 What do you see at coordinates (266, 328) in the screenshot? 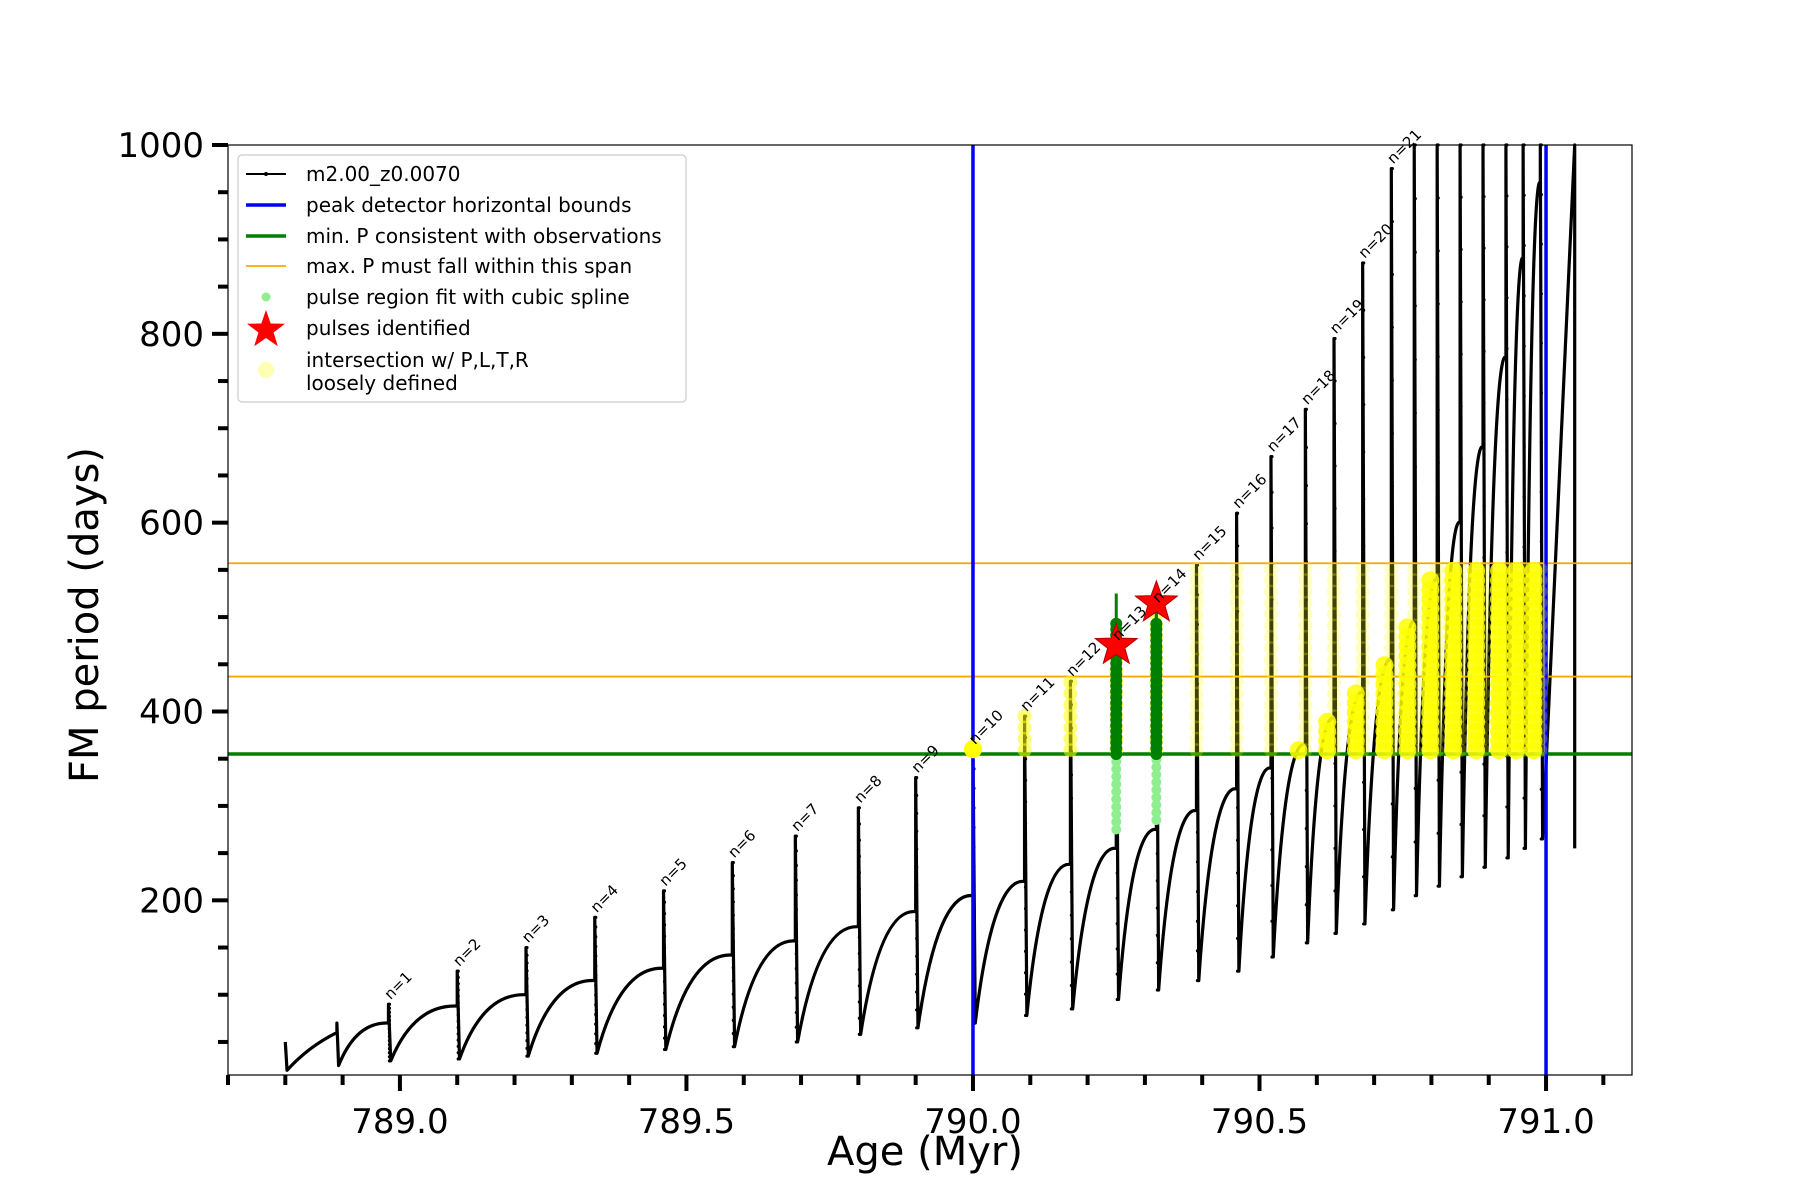
I see `legend-handle-pulse-star` at bounding box center [266, 328].